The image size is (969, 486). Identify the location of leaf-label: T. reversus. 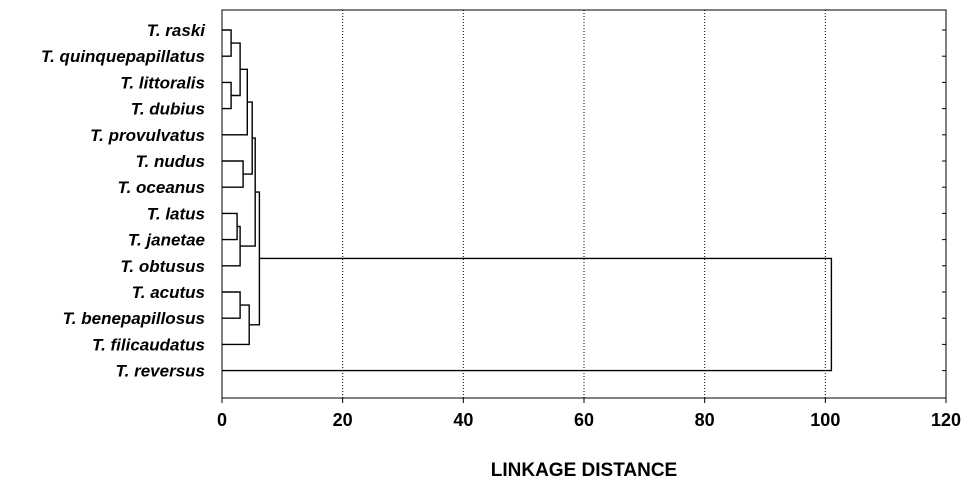
(160, 371).